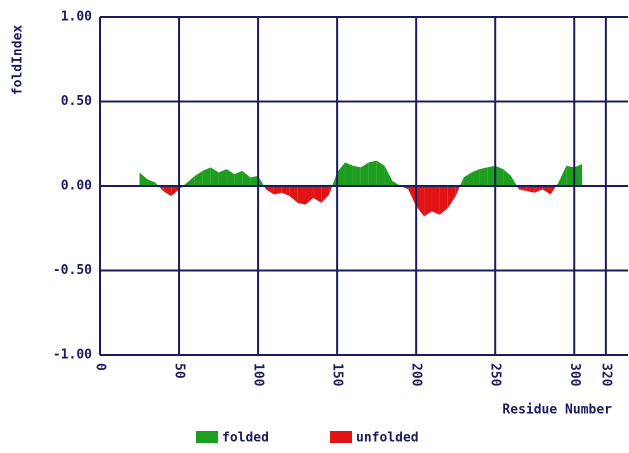 The height and width of the screenshot is (453, 629). I want to click on x-tick-label: 0, so click(100, 367).